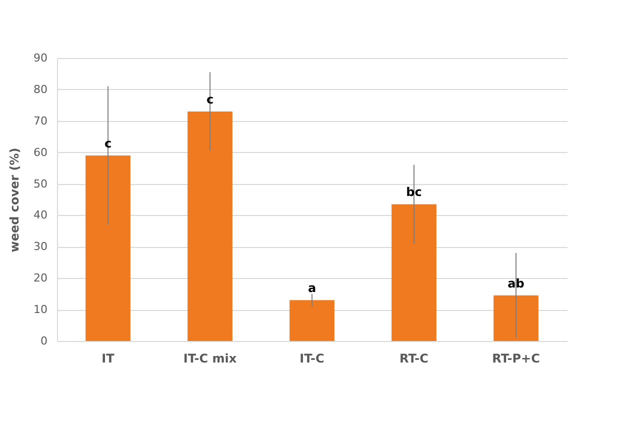  What do you see at coordinates (41, 309) in the screenshot?
I see `y-tick-label: 10` at bounding box center [41, 309].